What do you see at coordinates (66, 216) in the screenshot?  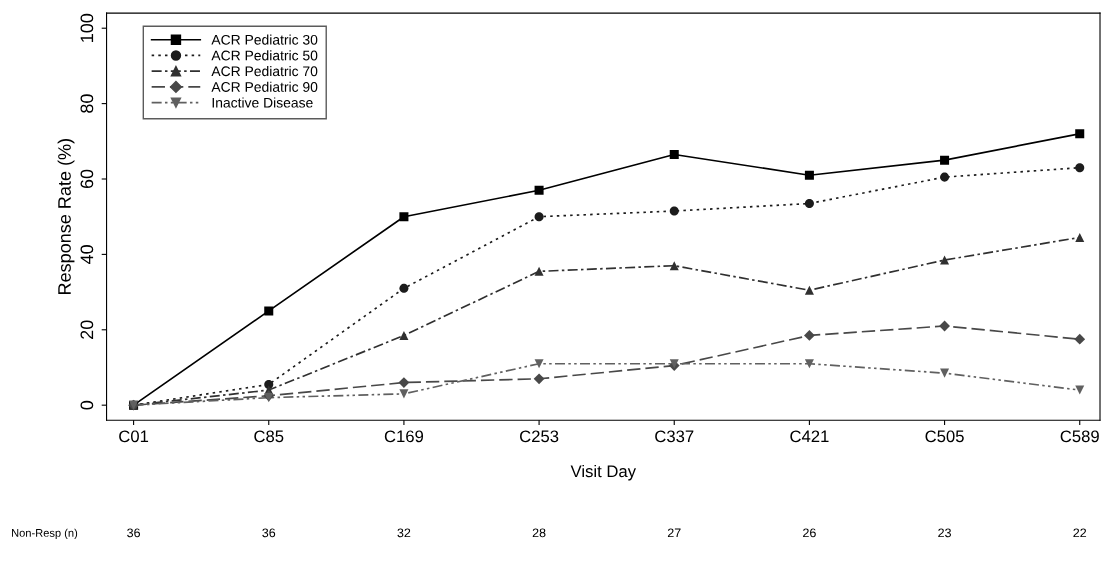 I see `y-axis-title: Response Rate (%)` at bounding box center [66, 216].